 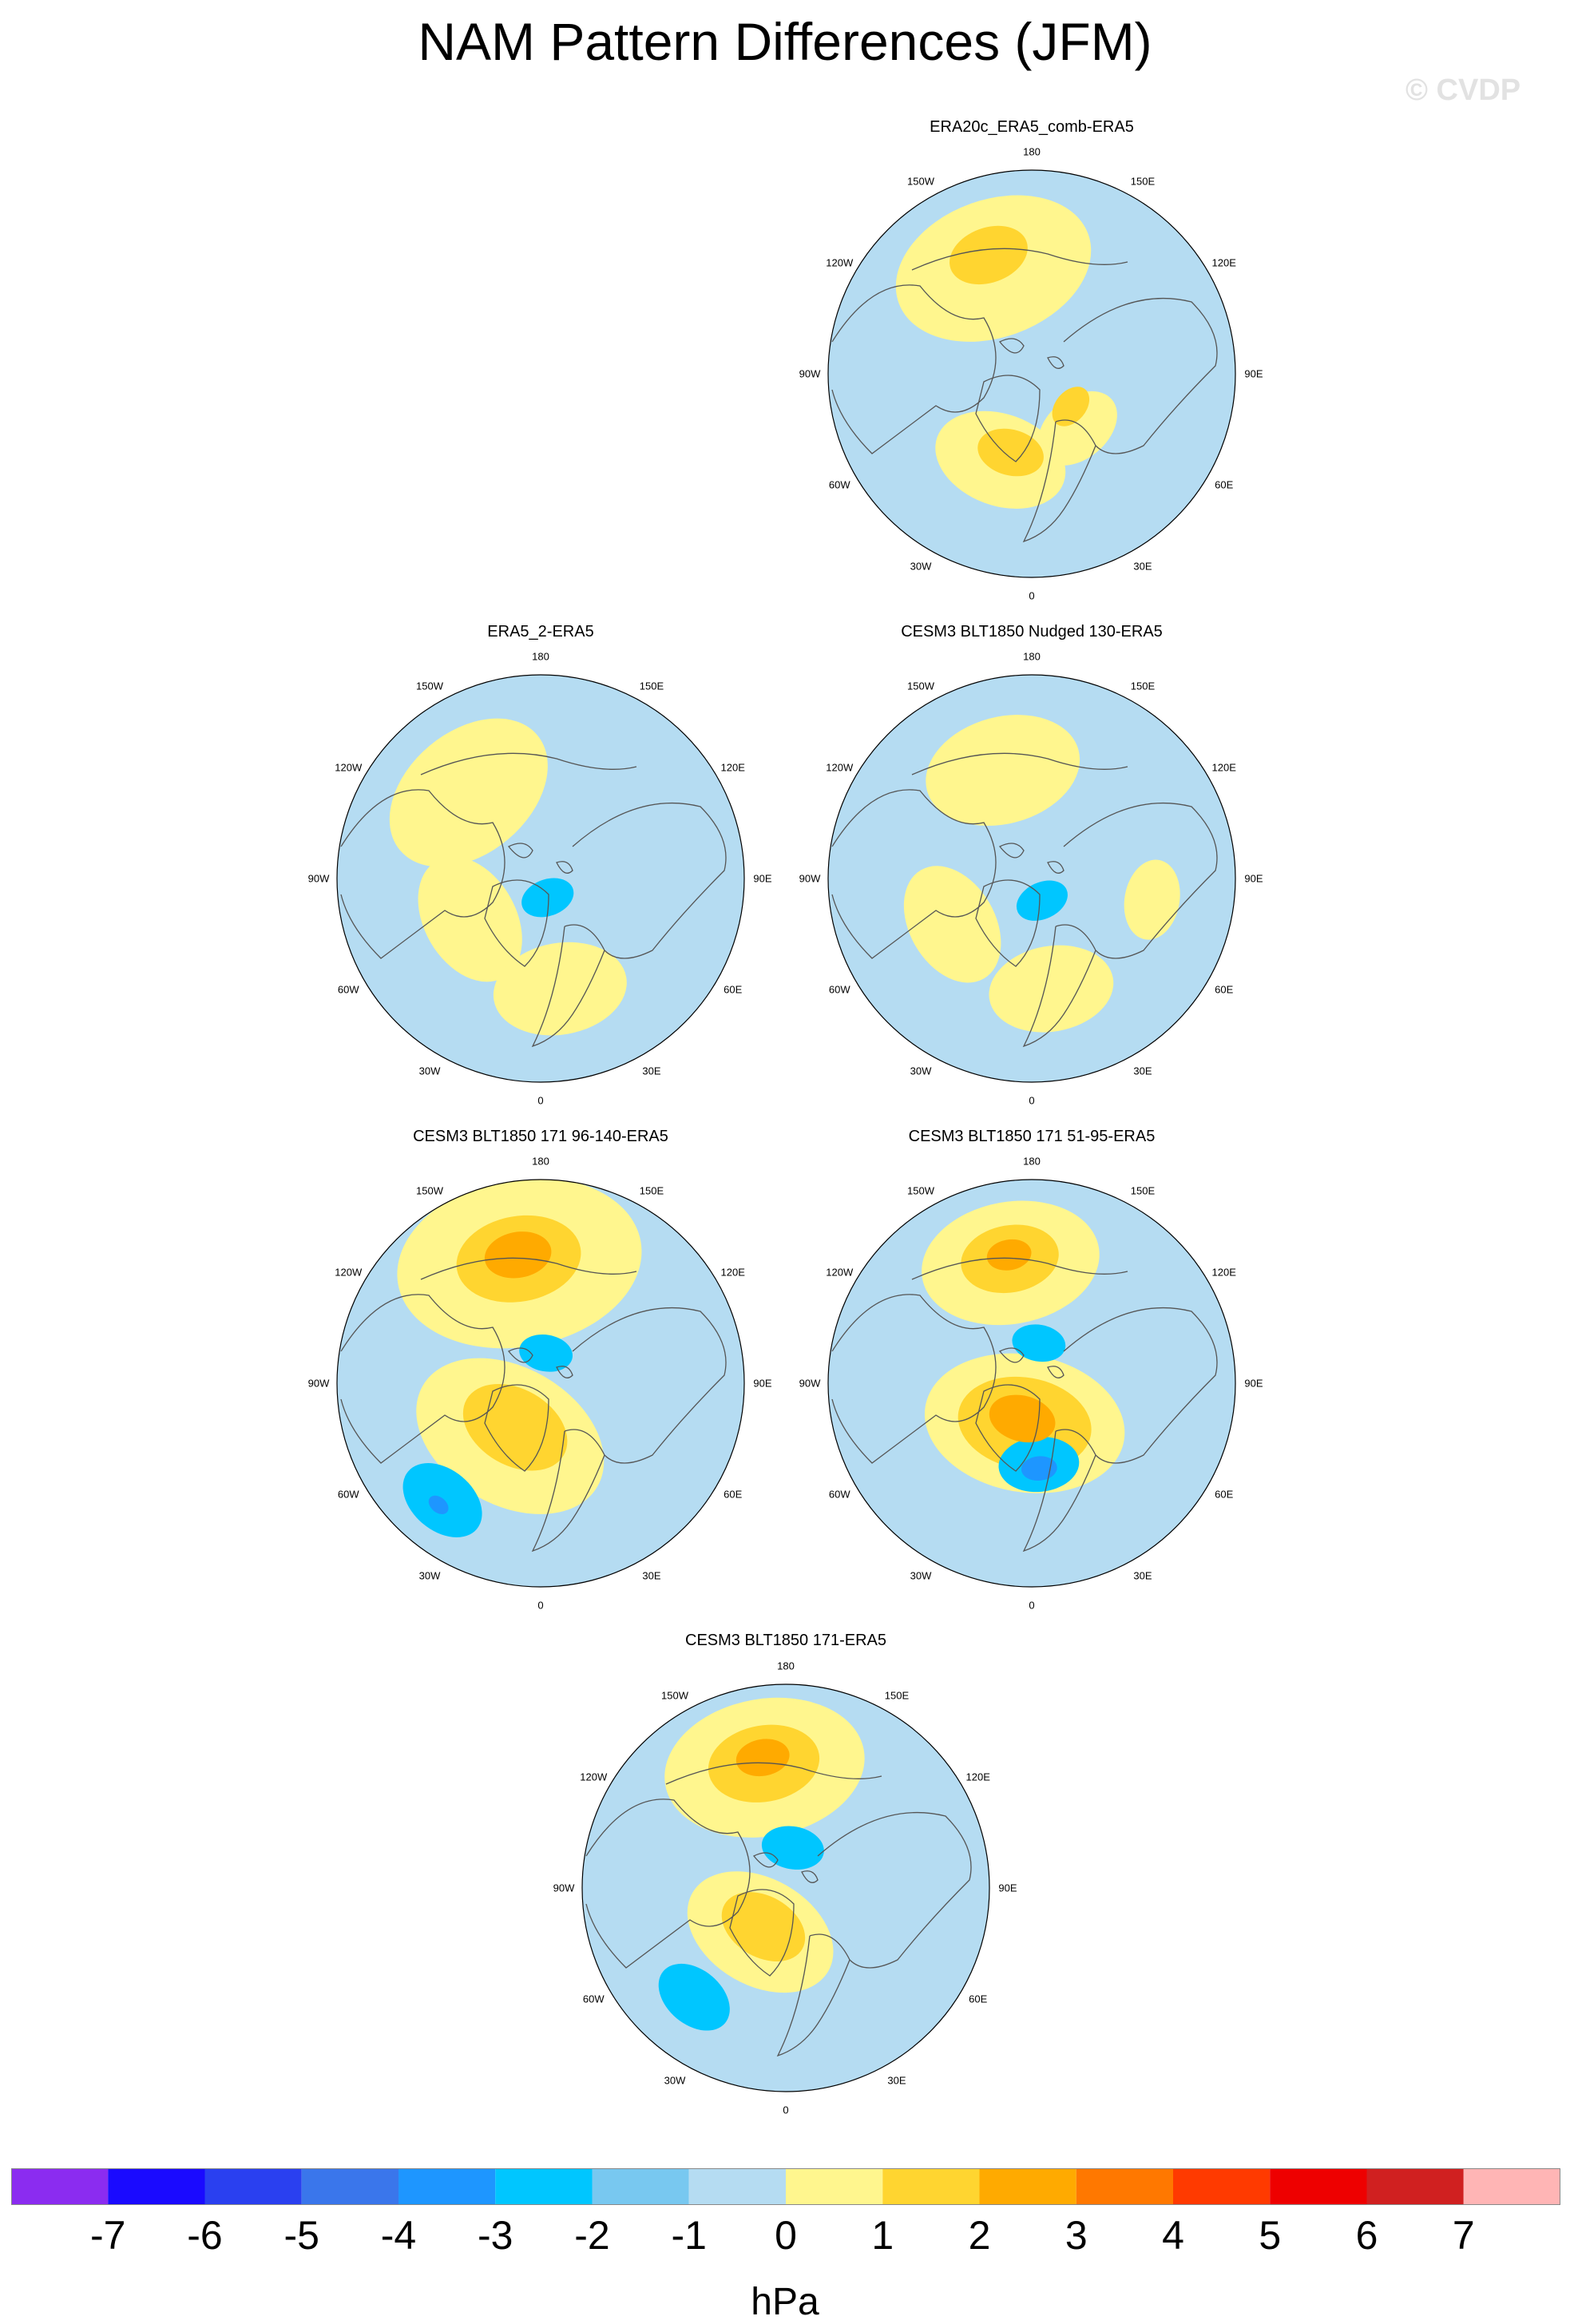 What do you see at coordinates (1223, 767) in the screenshot?
I see `longitude-label: 120E` at bounding box center [1223, 767].